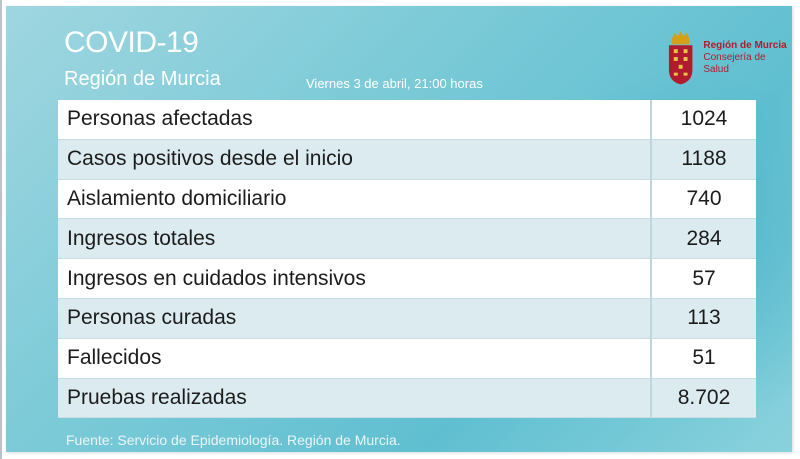 The image size is (800, 459). Describe the element at coordinates (355, 279) in the screenshot. I see `row-label: Ingresos en cuidados intensivos` at that location.